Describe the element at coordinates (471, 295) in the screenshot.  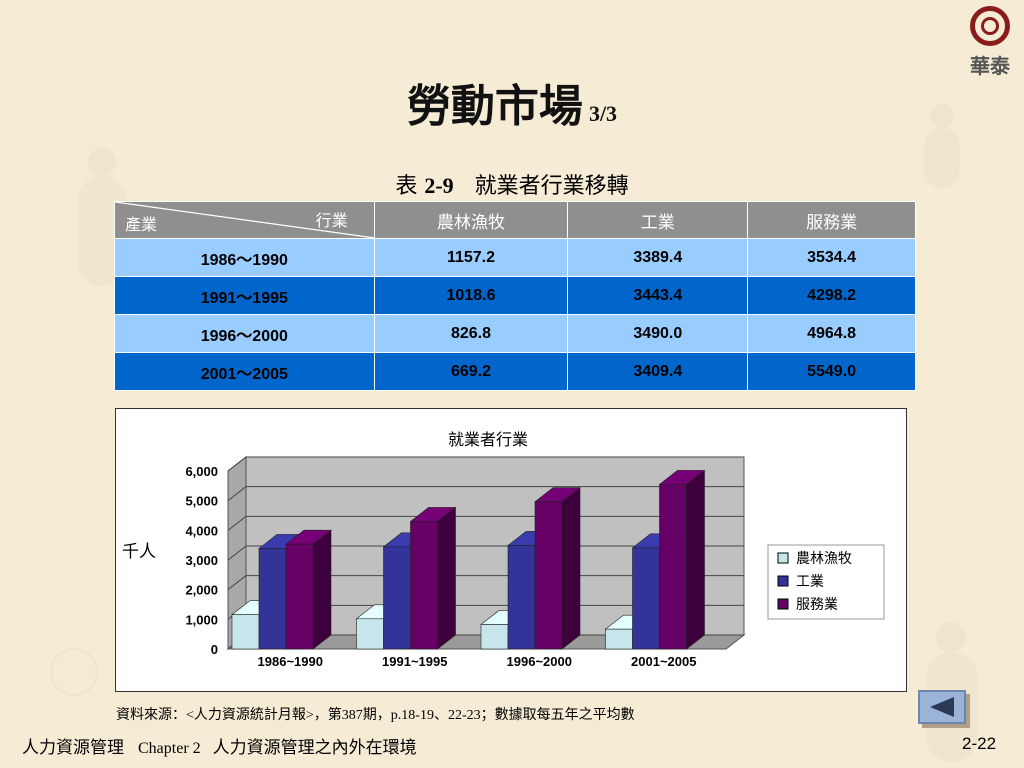
I see `table-cell: 1018.6` at that location.